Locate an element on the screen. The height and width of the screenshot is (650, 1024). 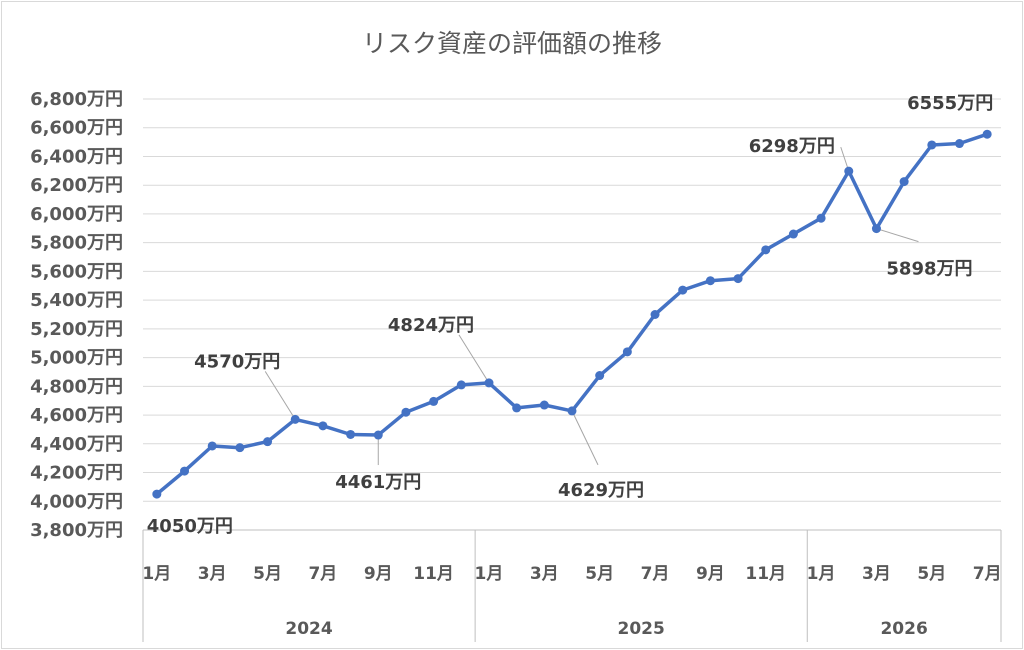
y-tick-label: 4,200万円 is located at coordinates (76, 473).